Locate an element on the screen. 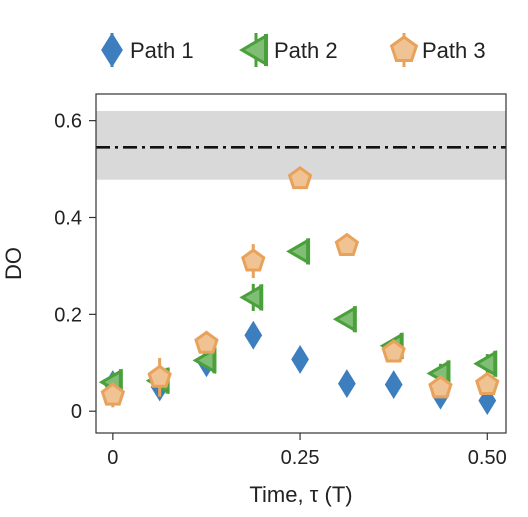  legend-item-3: Path 3 is located at coordinates (437, 50).